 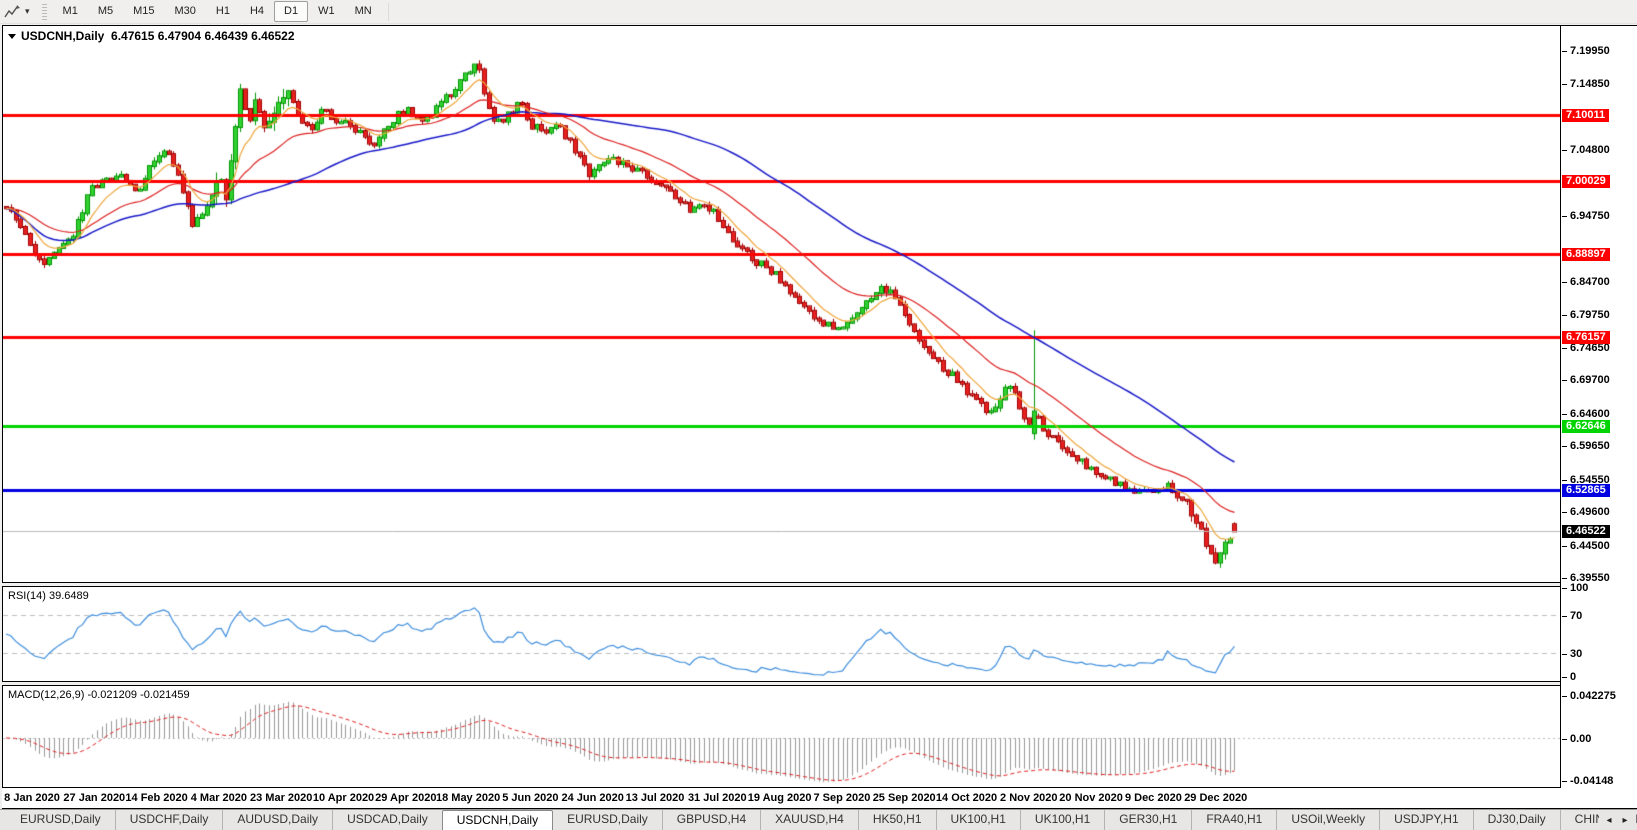 I want to click on rsi-tick-label: 0, so click(x=1568, y=677).